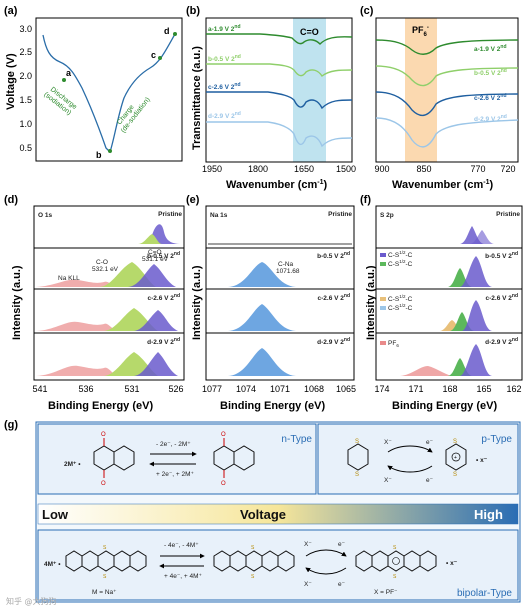 This screenshot has height=610, width=528. I want to click on dithiin-cation: + S S, so click(456, 458).